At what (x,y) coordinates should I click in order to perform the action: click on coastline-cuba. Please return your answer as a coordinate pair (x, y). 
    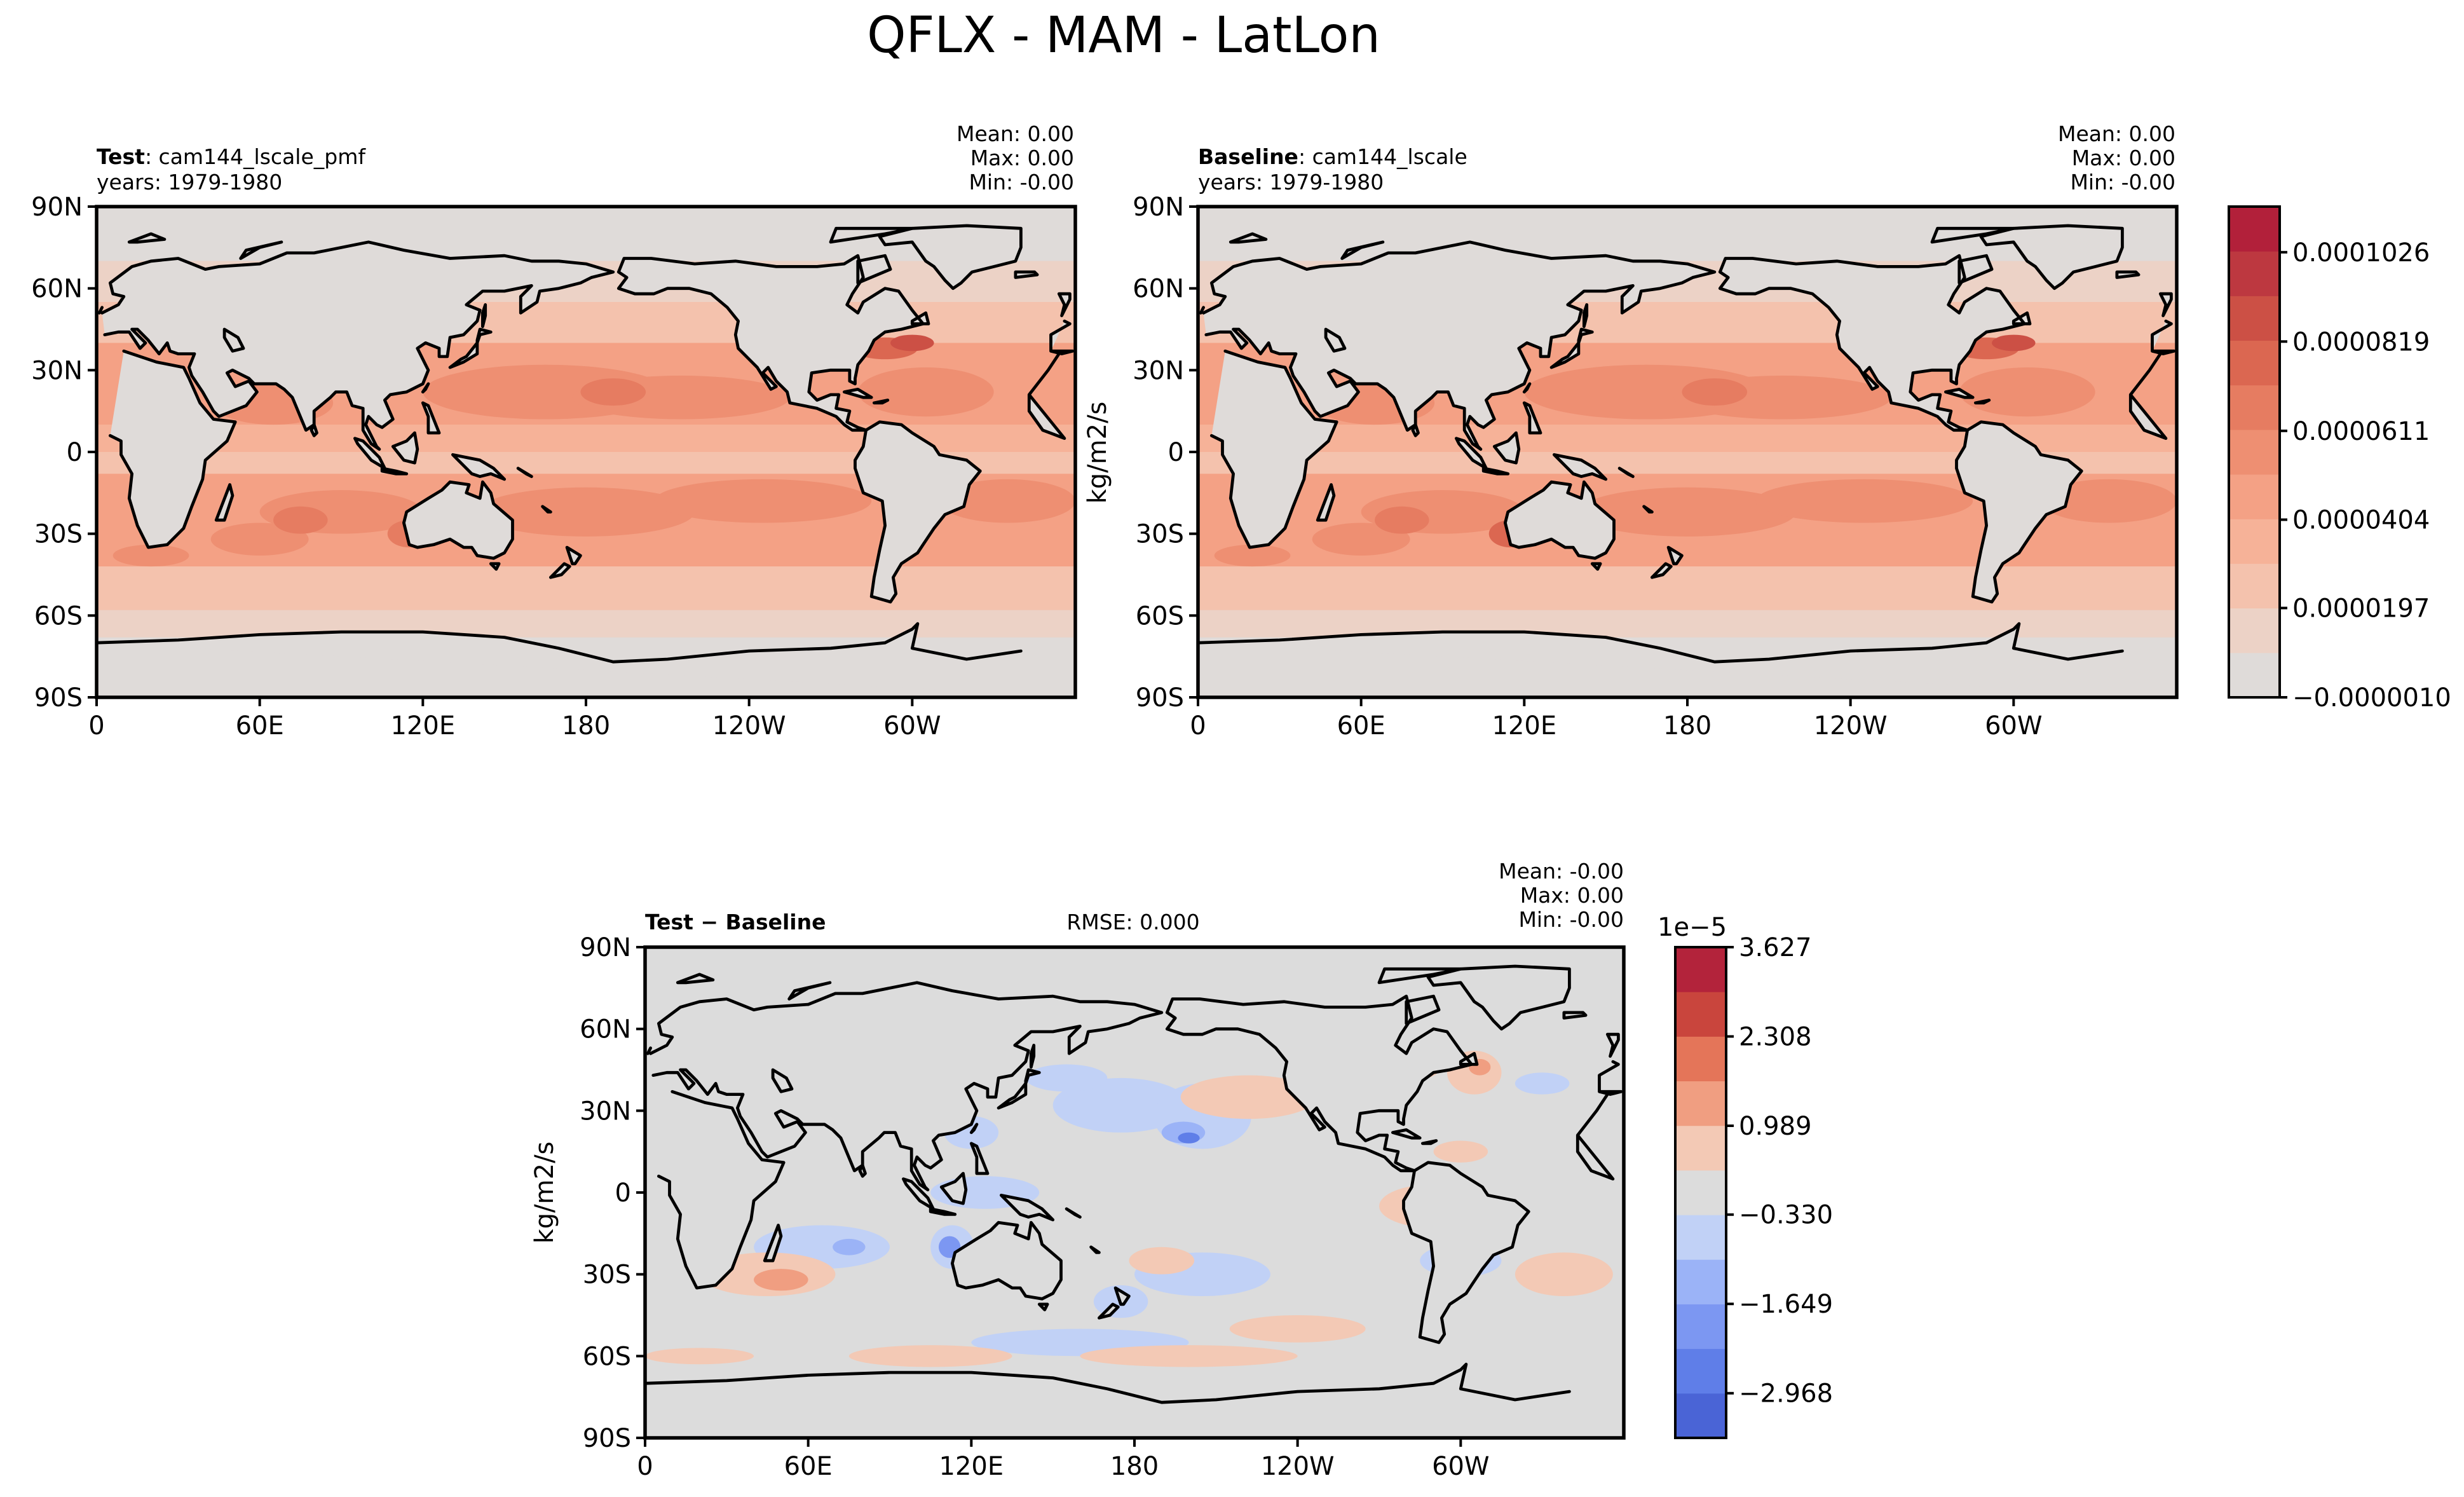
    Looking at the image, I should click on (1959, 393).